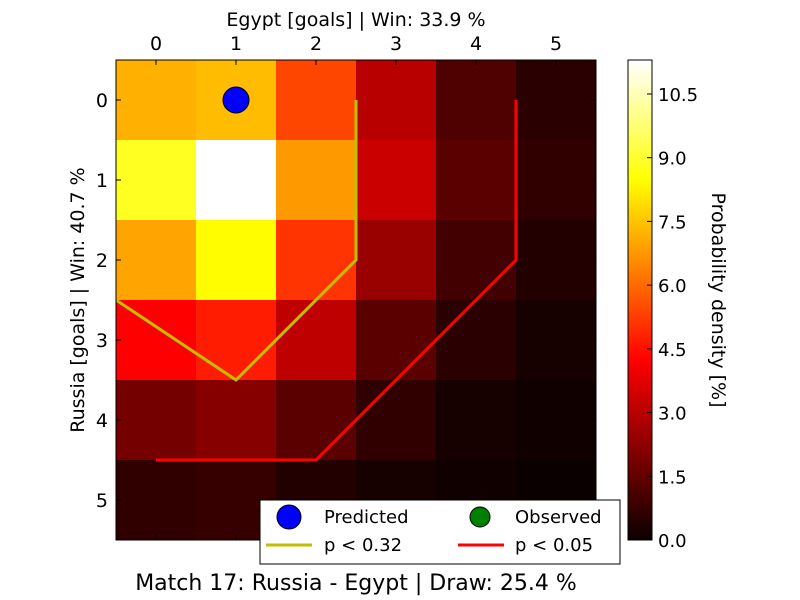 The image size is (800, 600). Describe the element at coordinates (640, 300) in the screenshot. I see `colorbar-gradient` at that location.